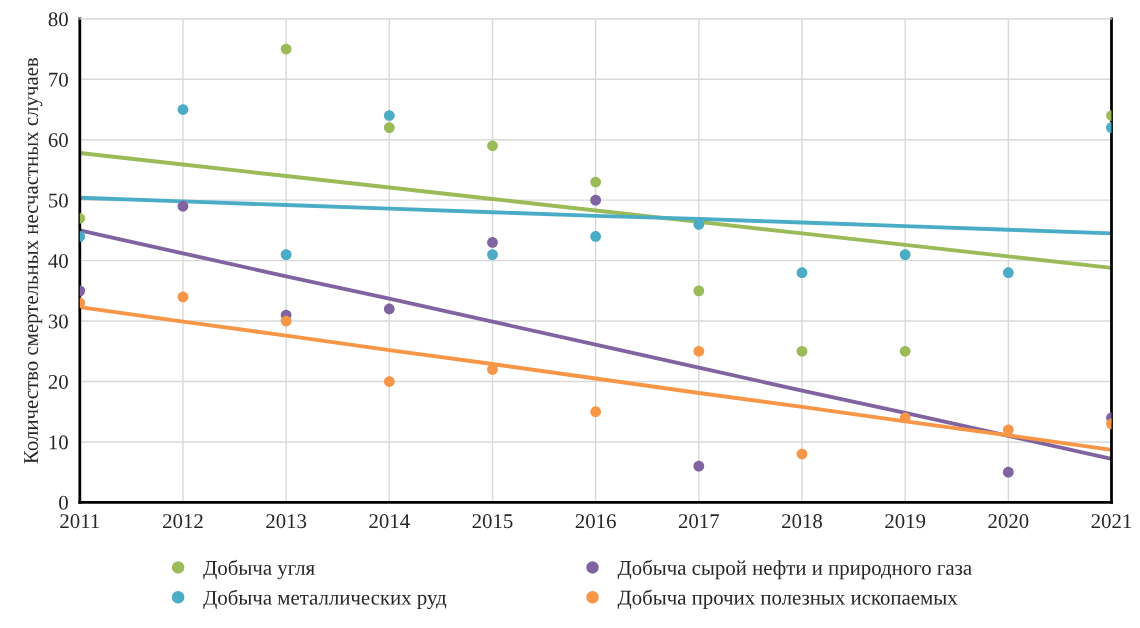 Image resolution: width=1140 pixels, height=628 pixels. I want to click on x-tick-label: 2017, so click(699, 521).